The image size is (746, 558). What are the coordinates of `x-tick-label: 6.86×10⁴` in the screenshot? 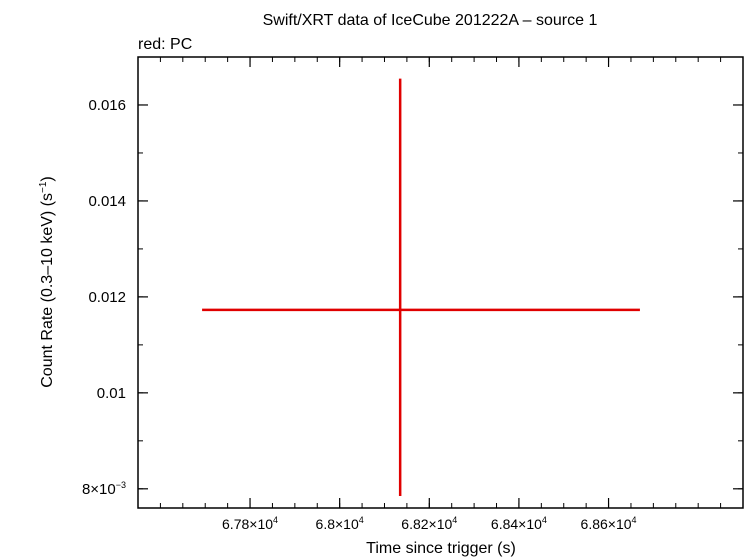 It's located at (609, 523).